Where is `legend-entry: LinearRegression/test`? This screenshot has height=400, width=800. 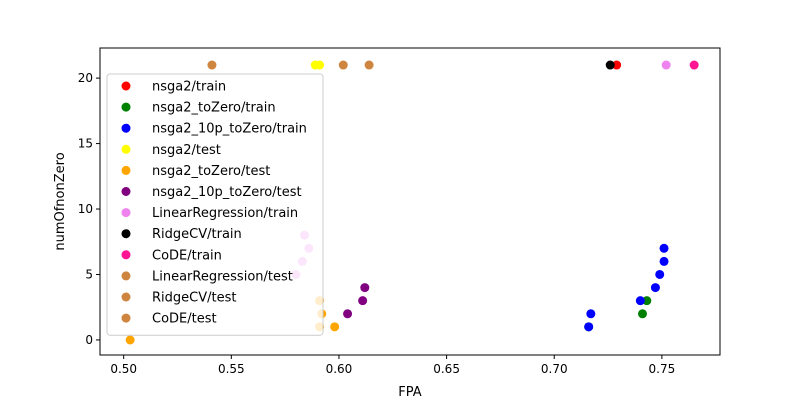 legend-entry: LinearRegression/test is located at coordinates (207, 276).